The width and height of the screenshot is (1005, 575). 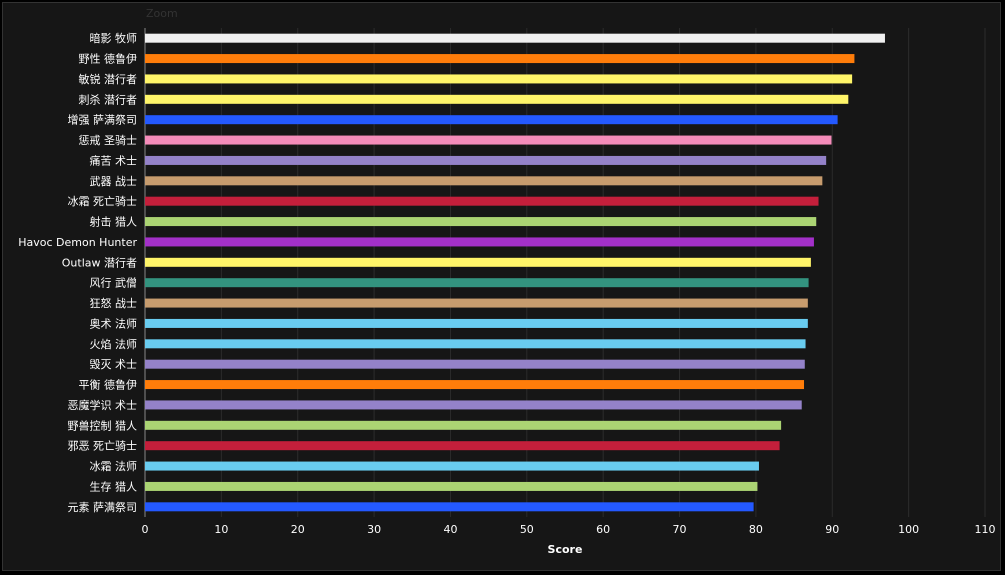 What do you see at coordinates (569, 529) in the screenshot?
I see `x-axis-ticks: 0 10 20 30 40 50 60 70 80 90 100 110` at bounding box center [569, 529].